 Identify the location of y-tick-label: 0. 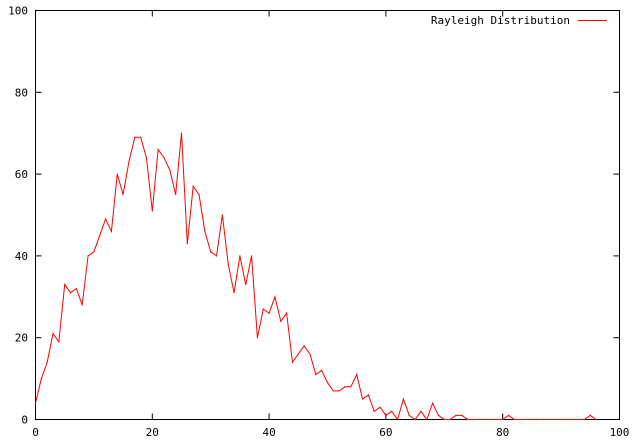
(24, 420).